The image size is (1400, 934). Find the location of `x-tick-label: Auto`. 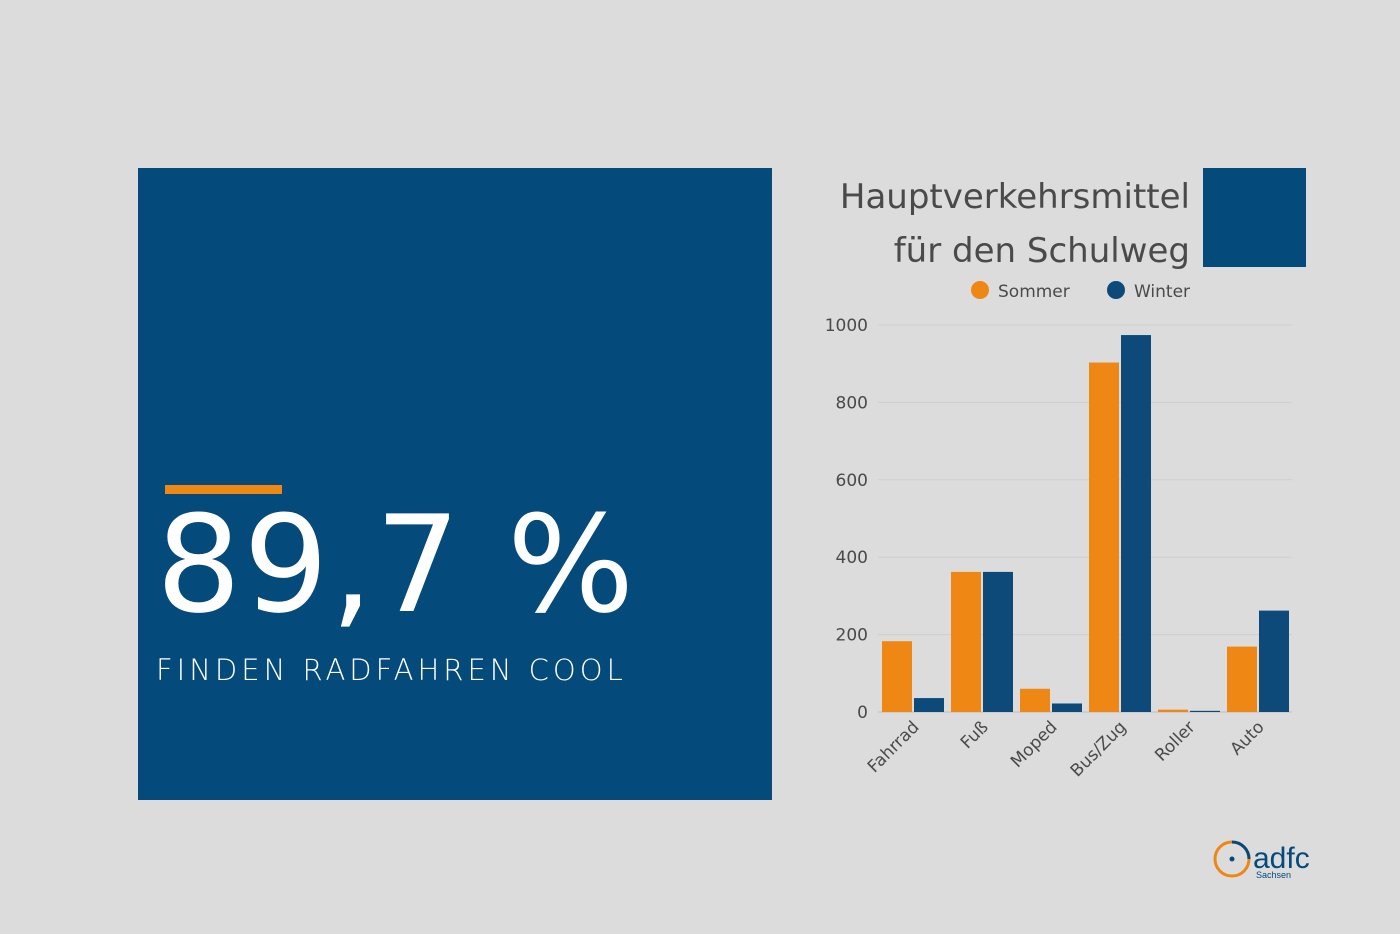

x-tick-label: Auto is located at coordinates (1247, 738).